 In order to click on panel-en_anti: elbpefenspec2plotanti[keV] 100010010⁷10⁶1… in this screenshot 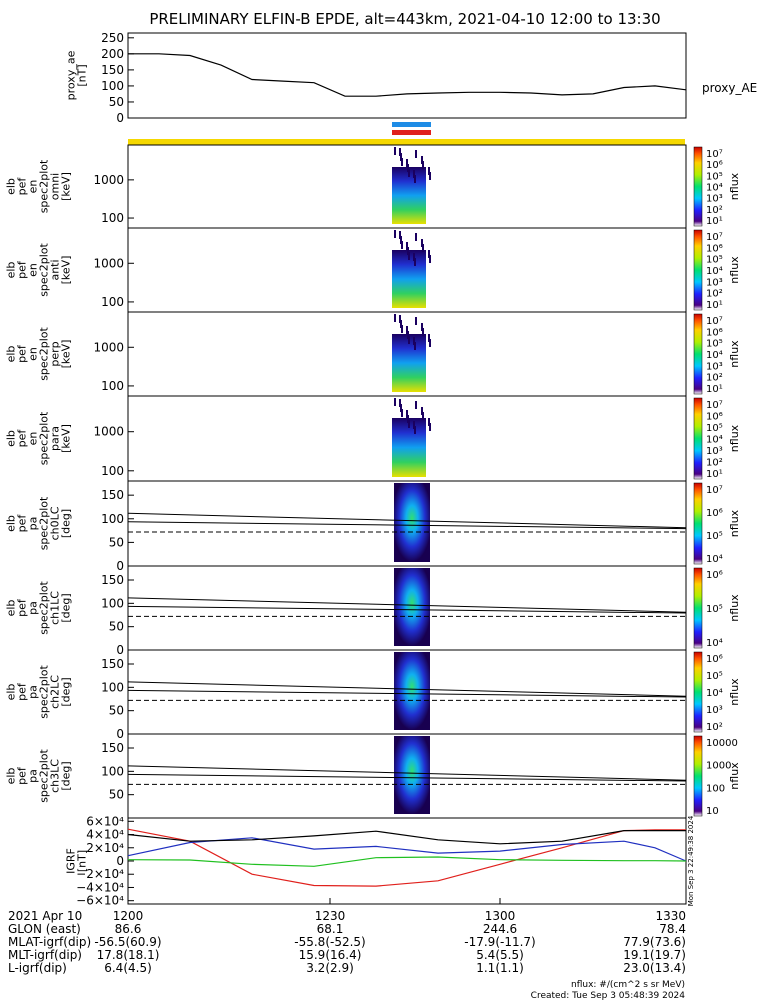, I will do `click(373, 270)`.